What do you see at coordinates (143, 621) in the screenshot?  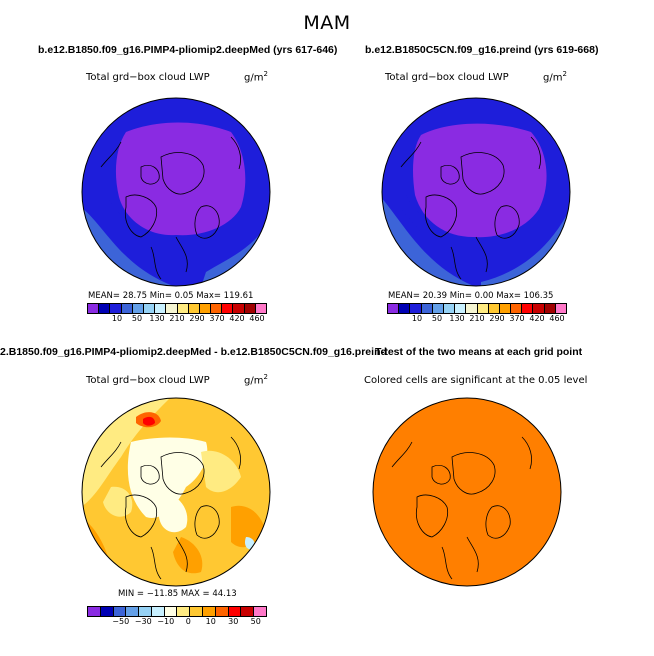 I see `colorbar-tick-label: −30` at bounding box center [143, 621].